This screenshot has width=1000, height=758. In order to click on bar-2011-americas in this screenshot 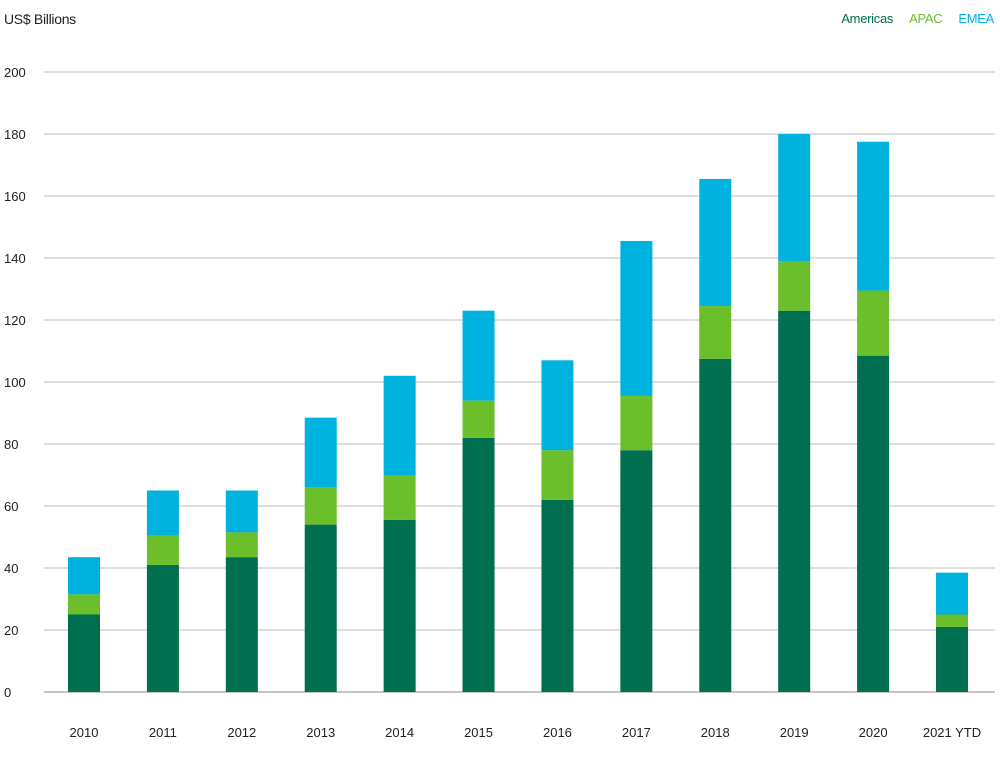, I will do `click(162, 628)`.